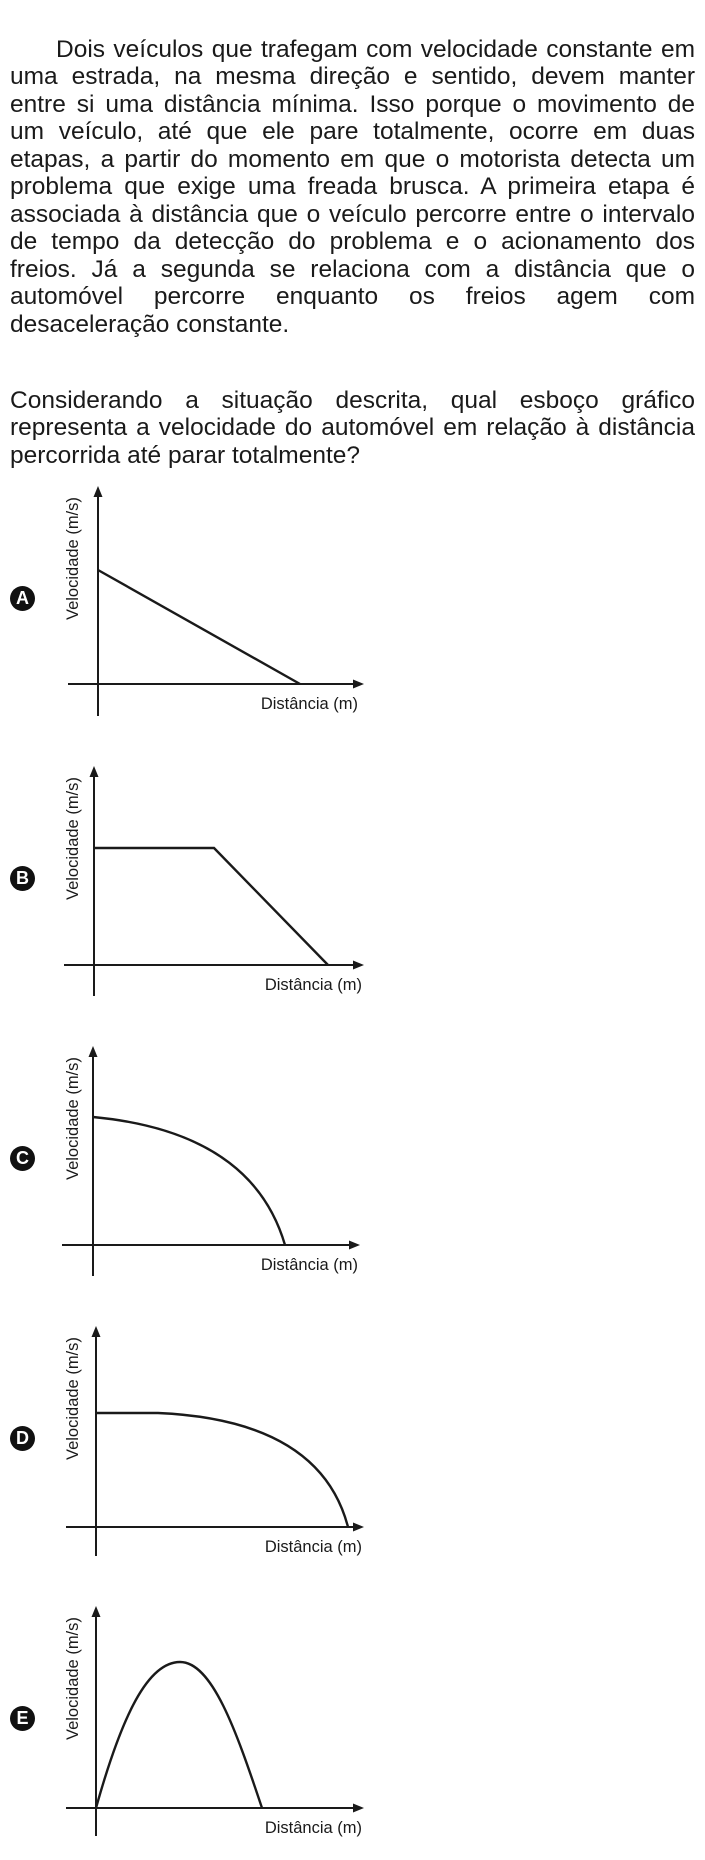 The image size is (705, 1860). I want to click on option-e-graph: Velocidade (m/s) Distância (m), so click(214, 1721).